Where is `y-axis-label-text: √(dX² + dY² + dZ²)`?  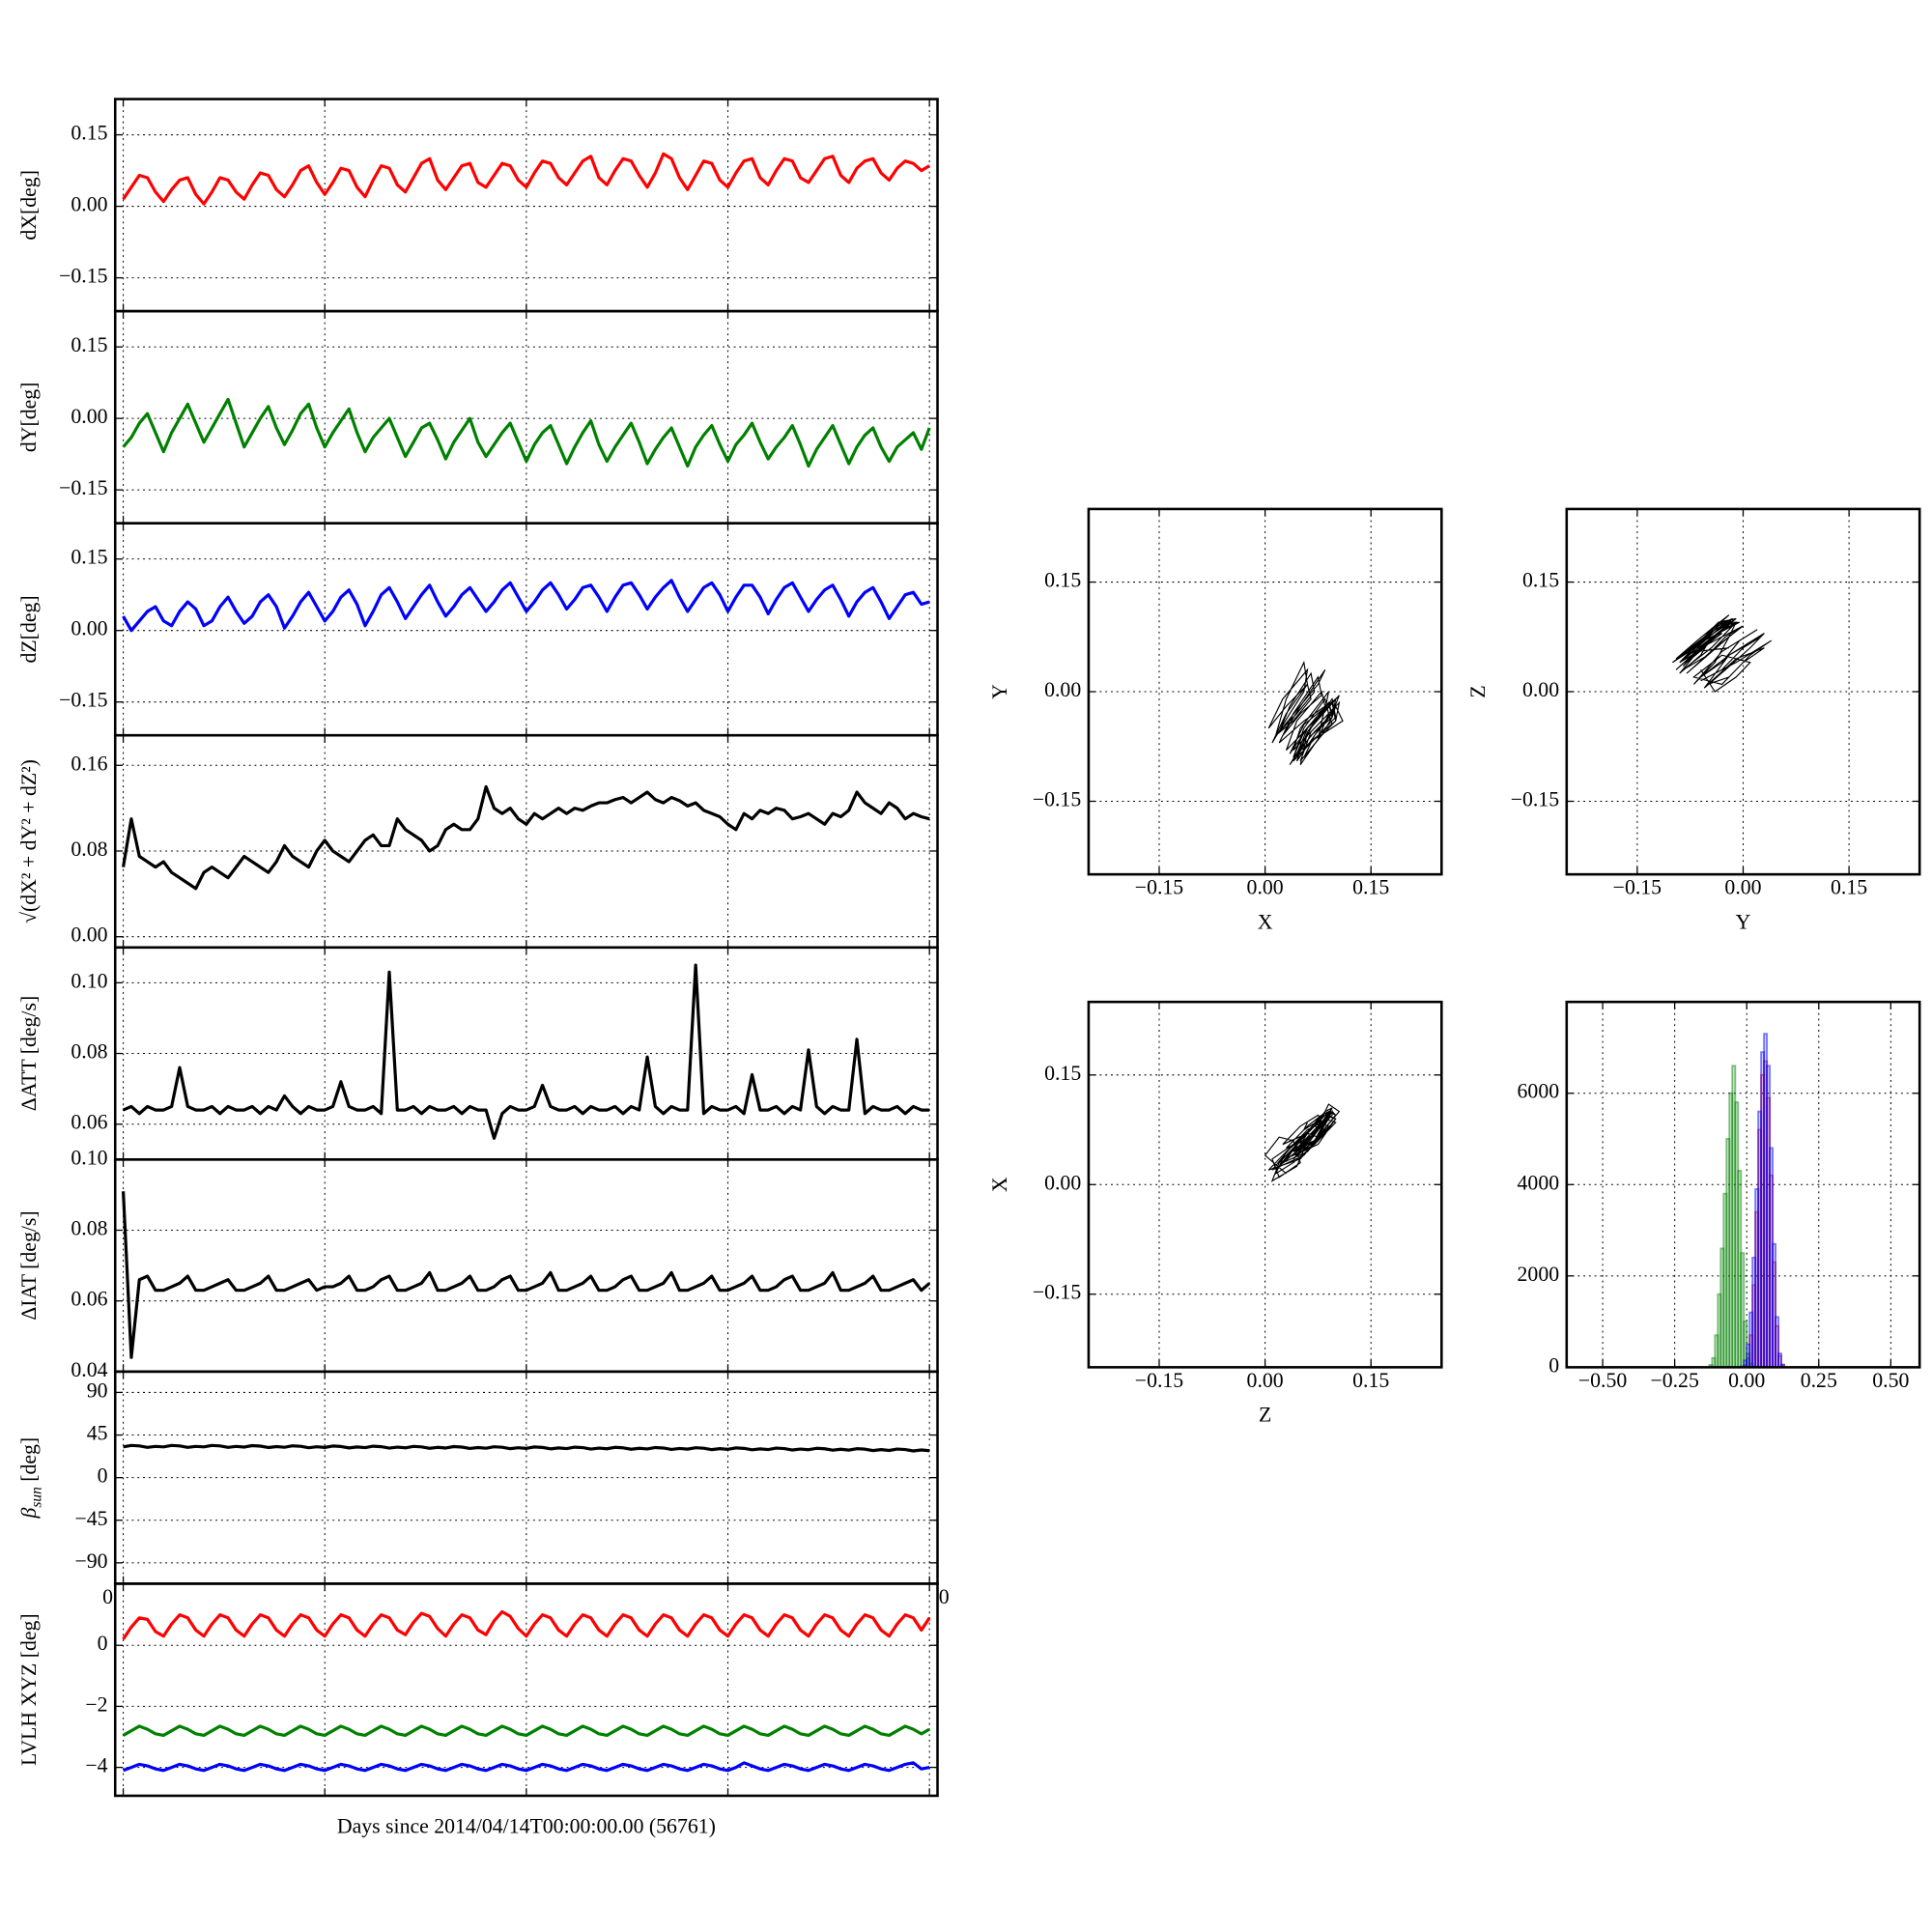 y-axis-label-text: √(dX² + dY² + dZ²) is located at coordinates (29, 841).